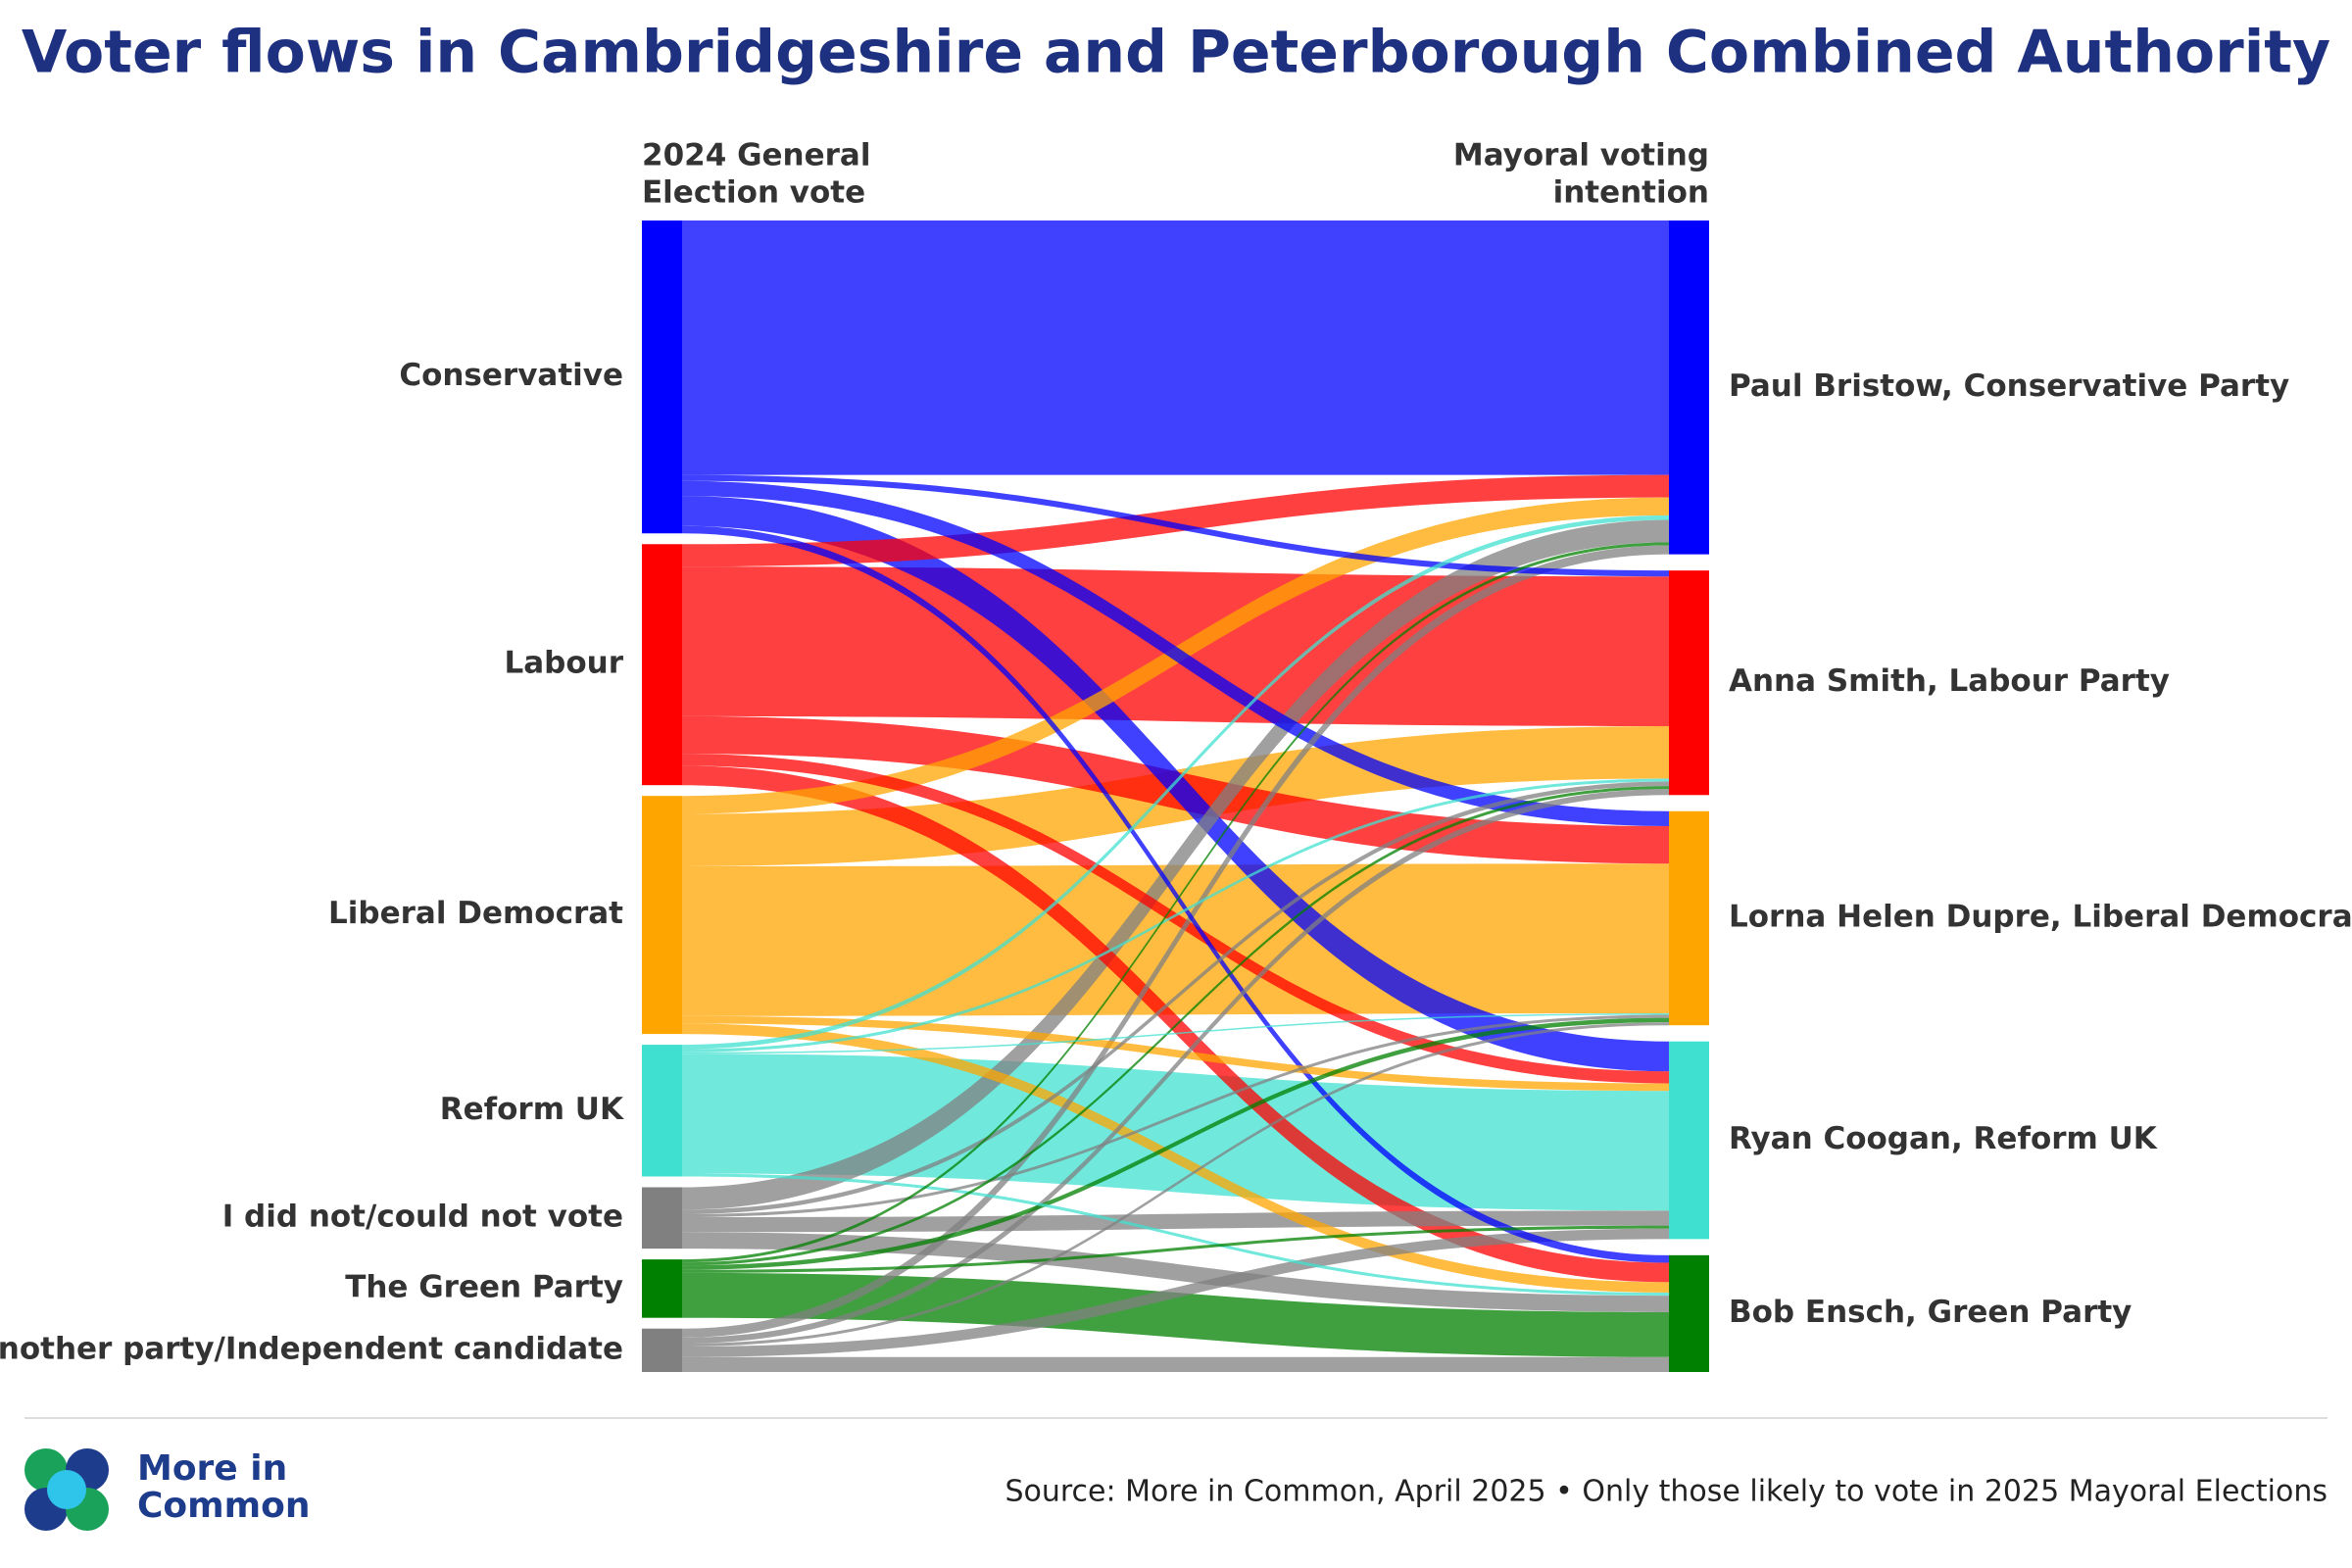 The width and height of the screenshot is (2352, 1568). What do you see at coordinates (1930, 1312) in the screenshot?
I see `target-label: Bob Ensch, Green Party` at bounding box center [1930, 1312].